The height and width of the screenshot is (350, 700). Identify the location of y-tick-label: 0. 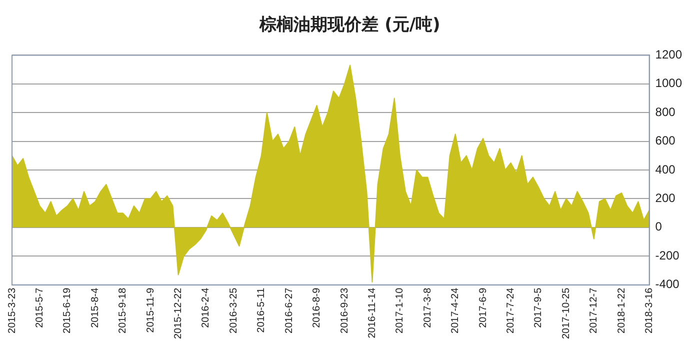
(658, 227).